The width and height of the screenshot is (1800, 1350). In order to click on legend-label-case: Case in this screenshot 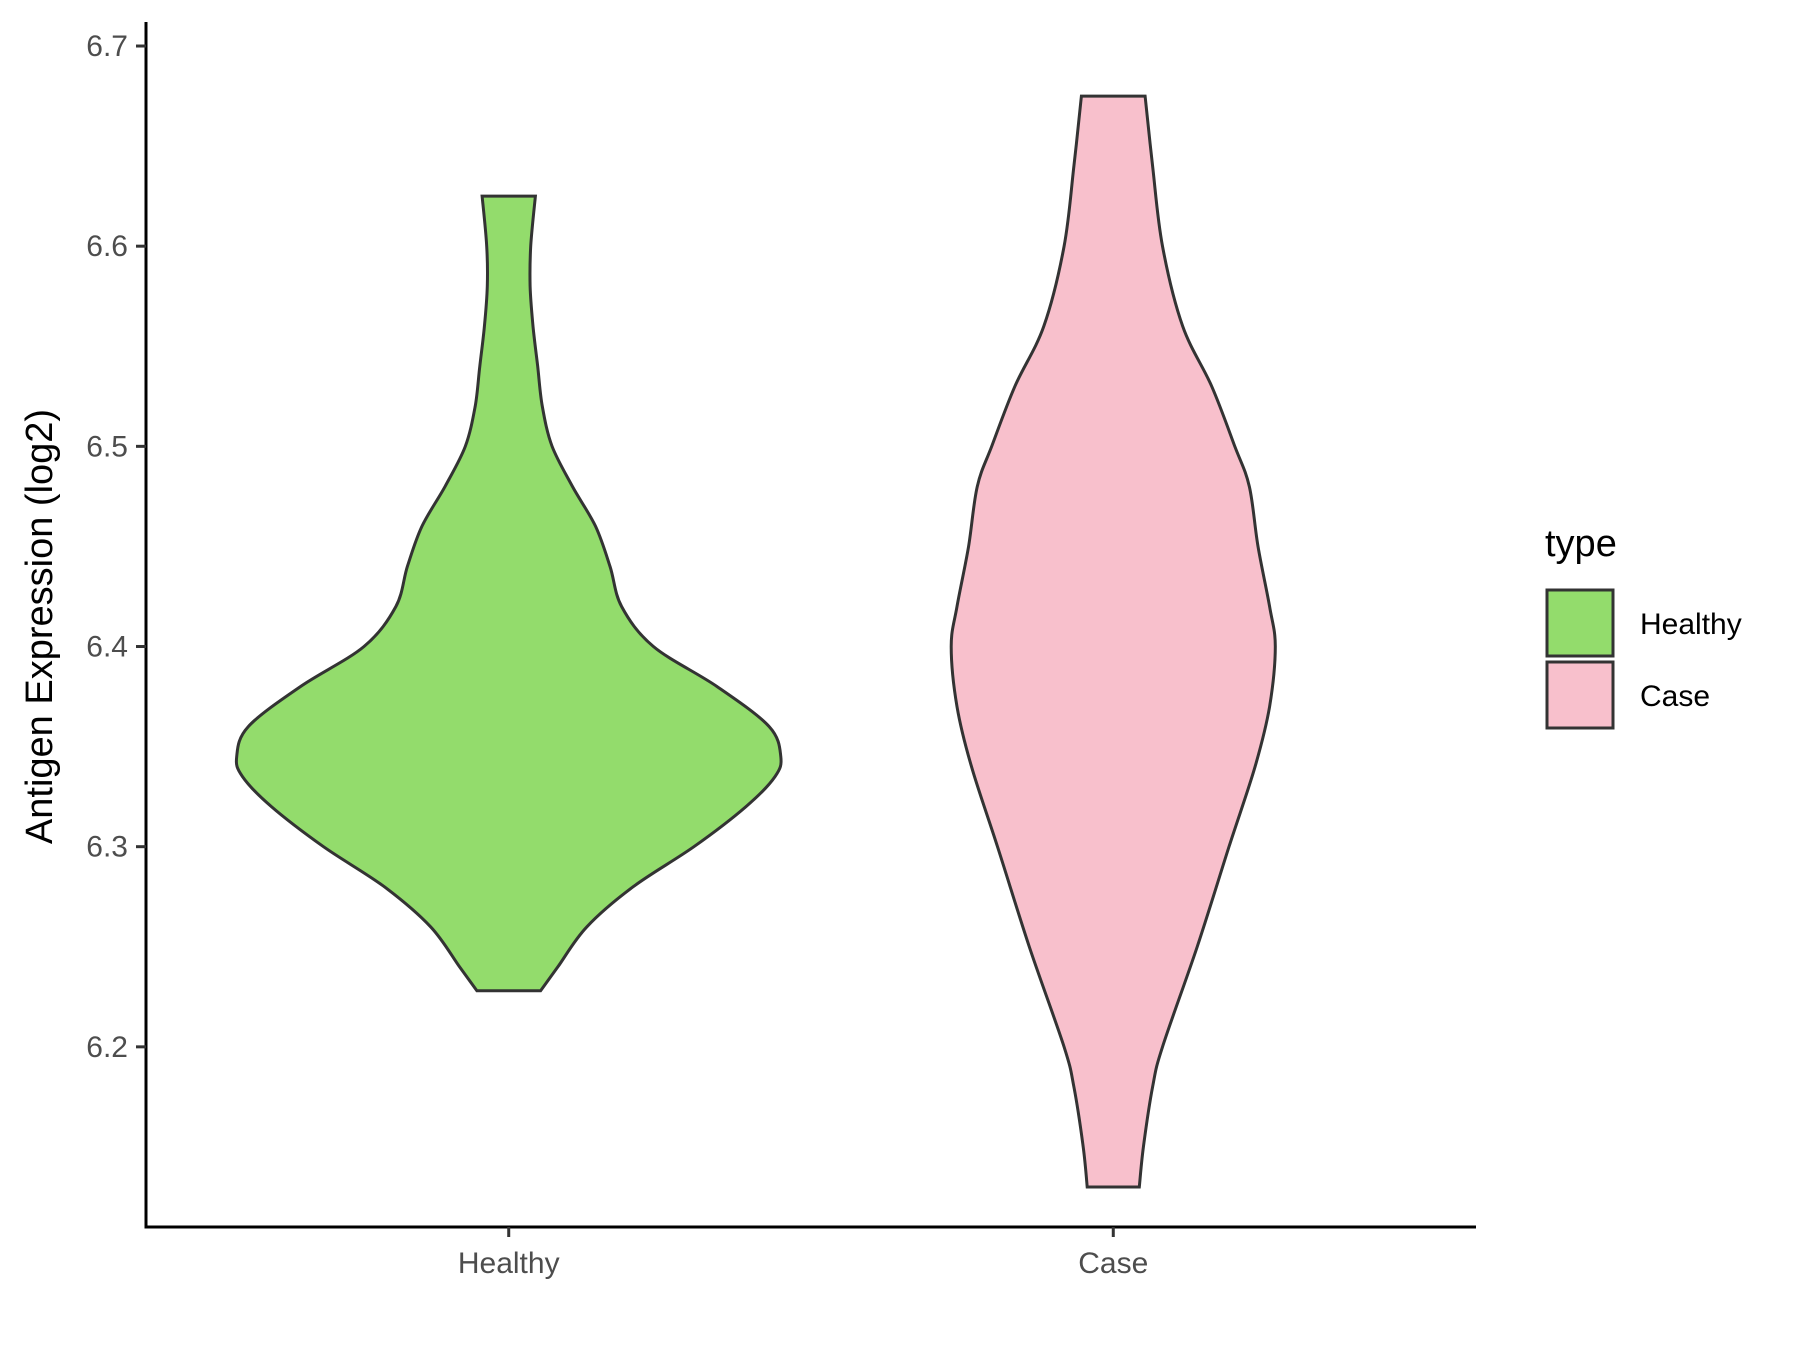, I will do `click(1675, 696)`.